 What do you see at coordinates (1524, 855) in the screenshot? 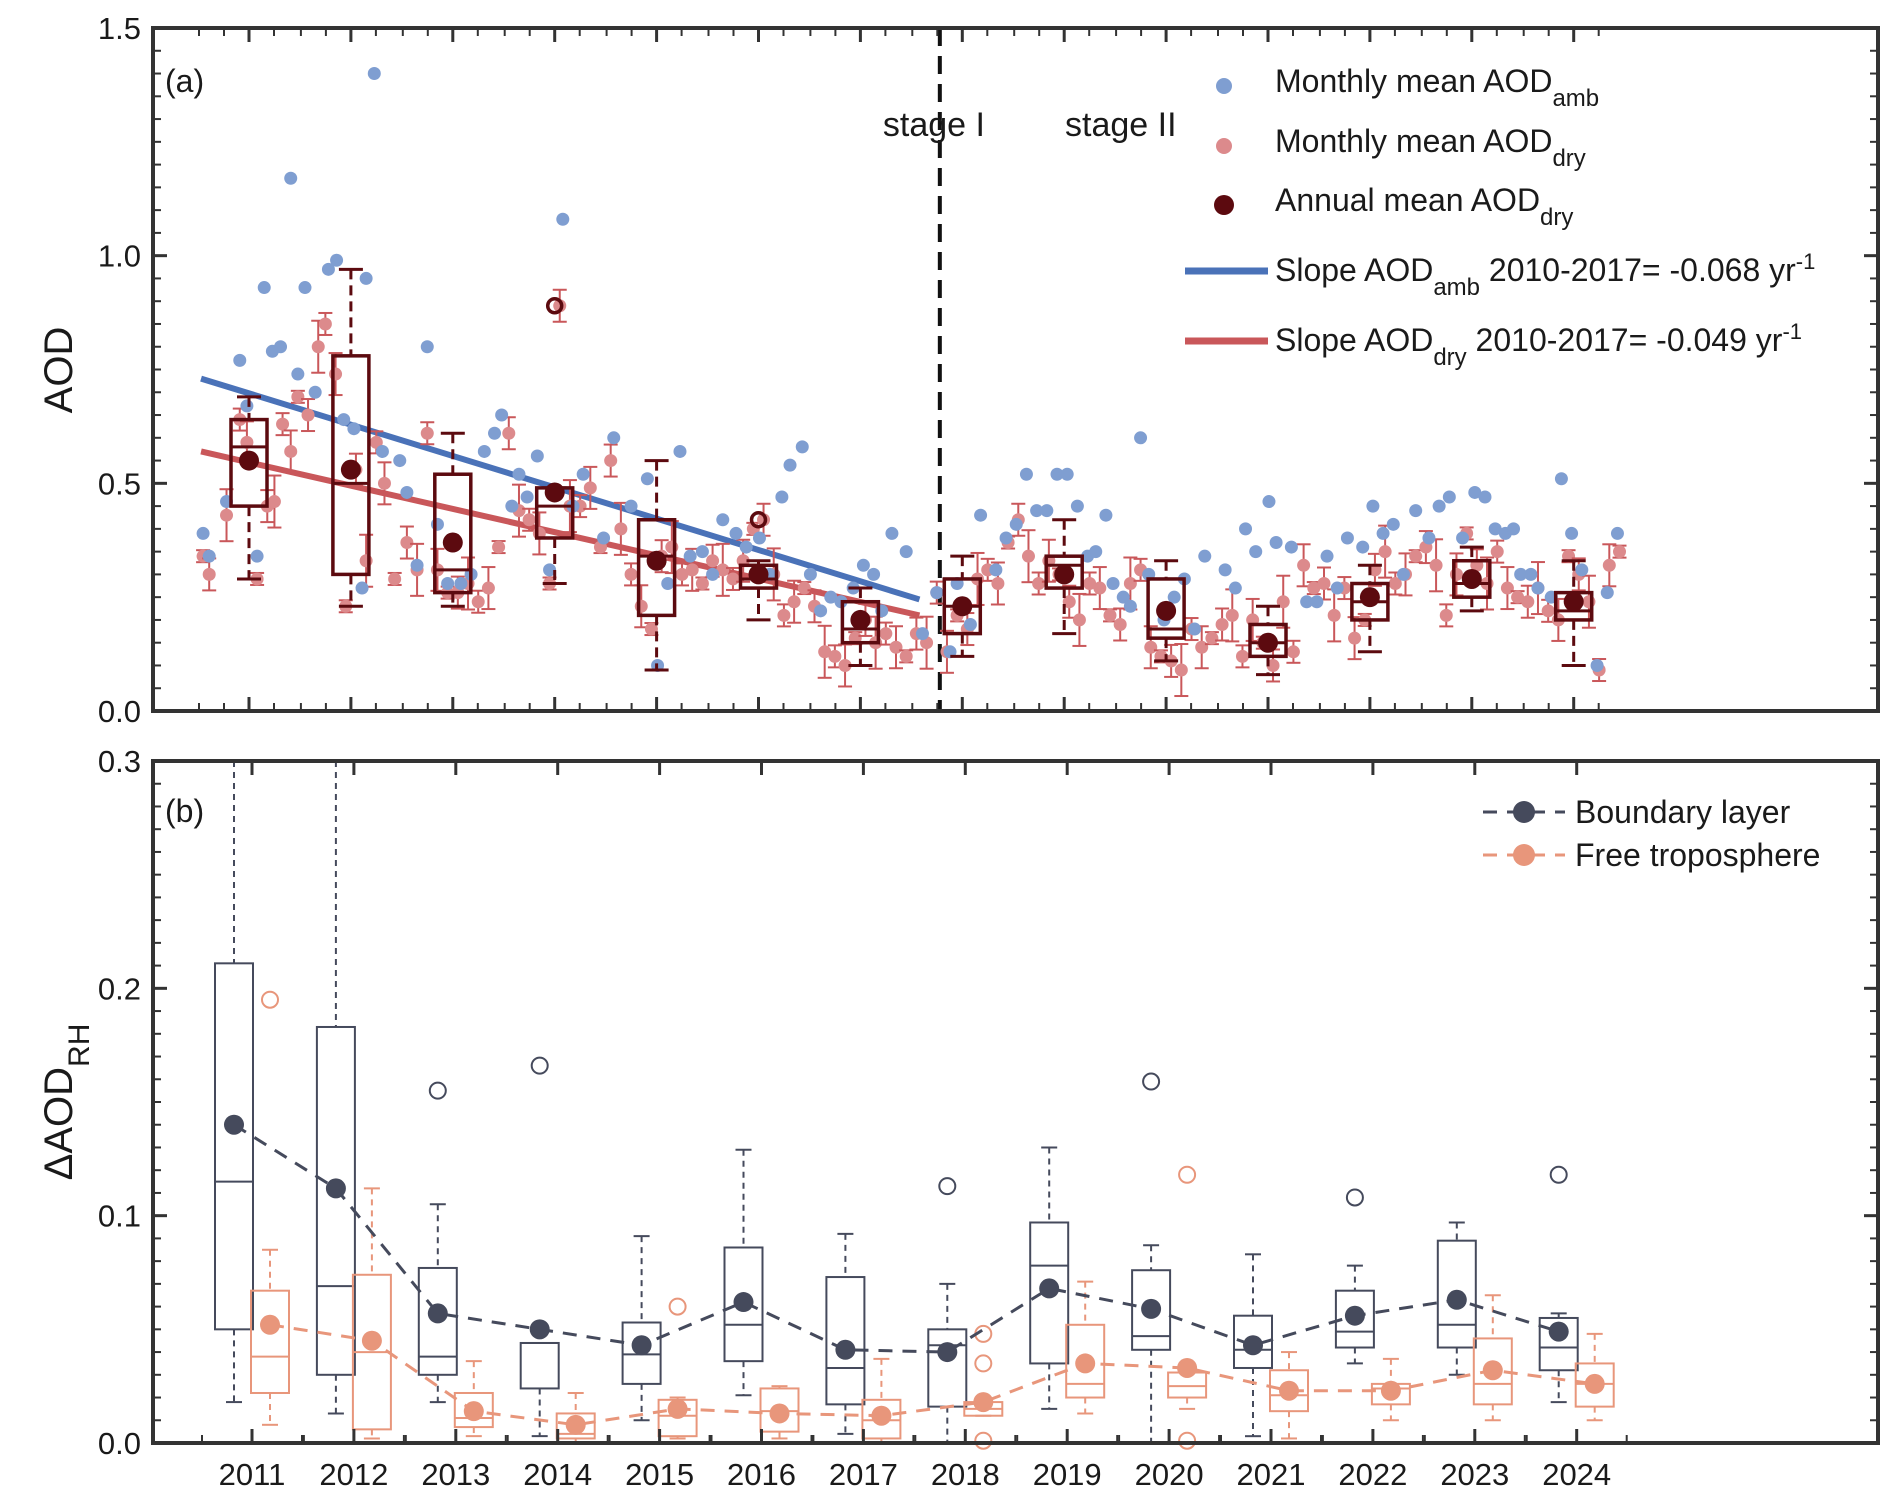
I see `legend-free-troposphere-marker` at bounding box center [1524, 855].